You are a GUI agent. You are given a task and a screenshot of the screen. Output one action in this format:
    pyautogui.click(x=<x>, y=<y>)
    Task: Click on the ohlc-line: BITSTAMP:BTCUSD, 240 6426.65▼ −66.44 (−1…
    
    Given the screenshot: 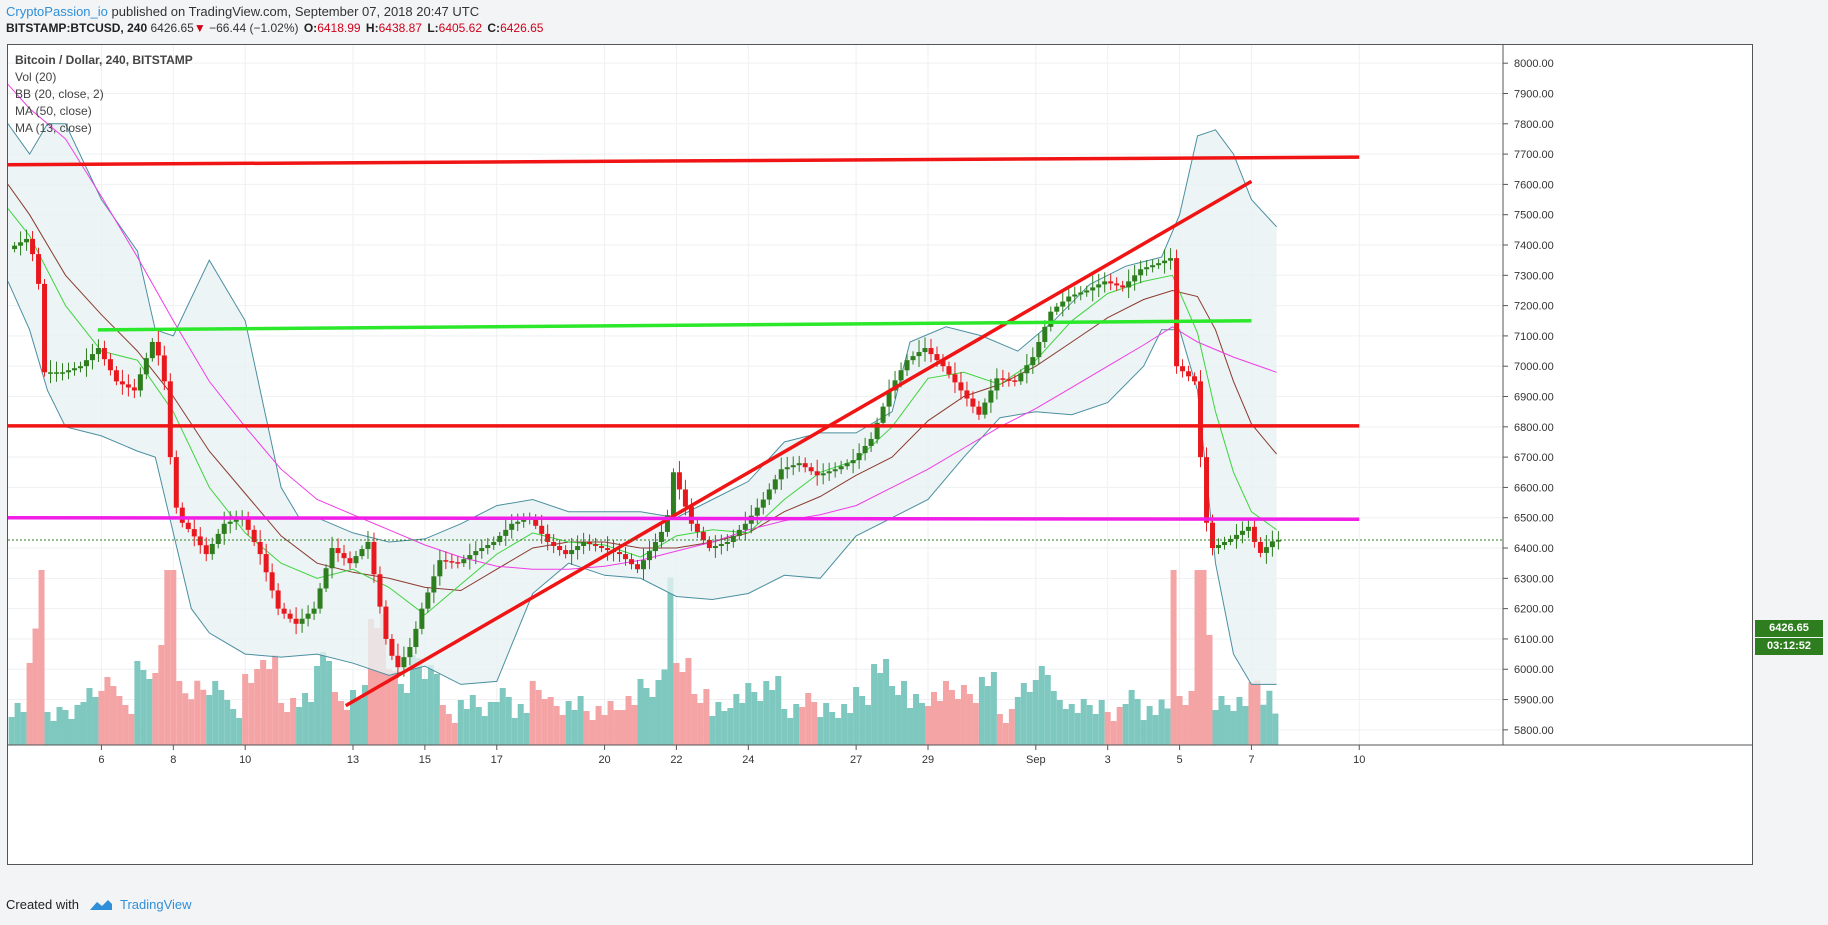 What is the action you would take?
    pyautogui.click(x=274, y=28)
    